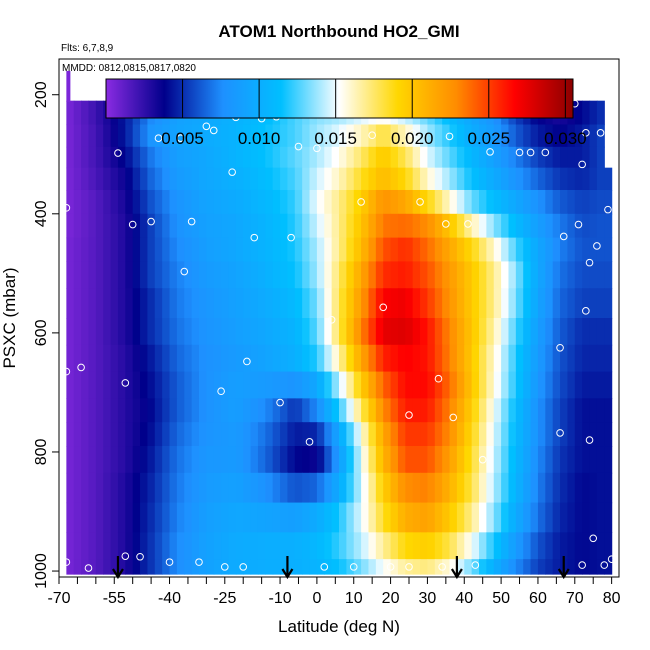  What do you see at coordinates (464, 598) in the screenshot?
I see `x-tick-label: 40` at bounding box center [464, 598].